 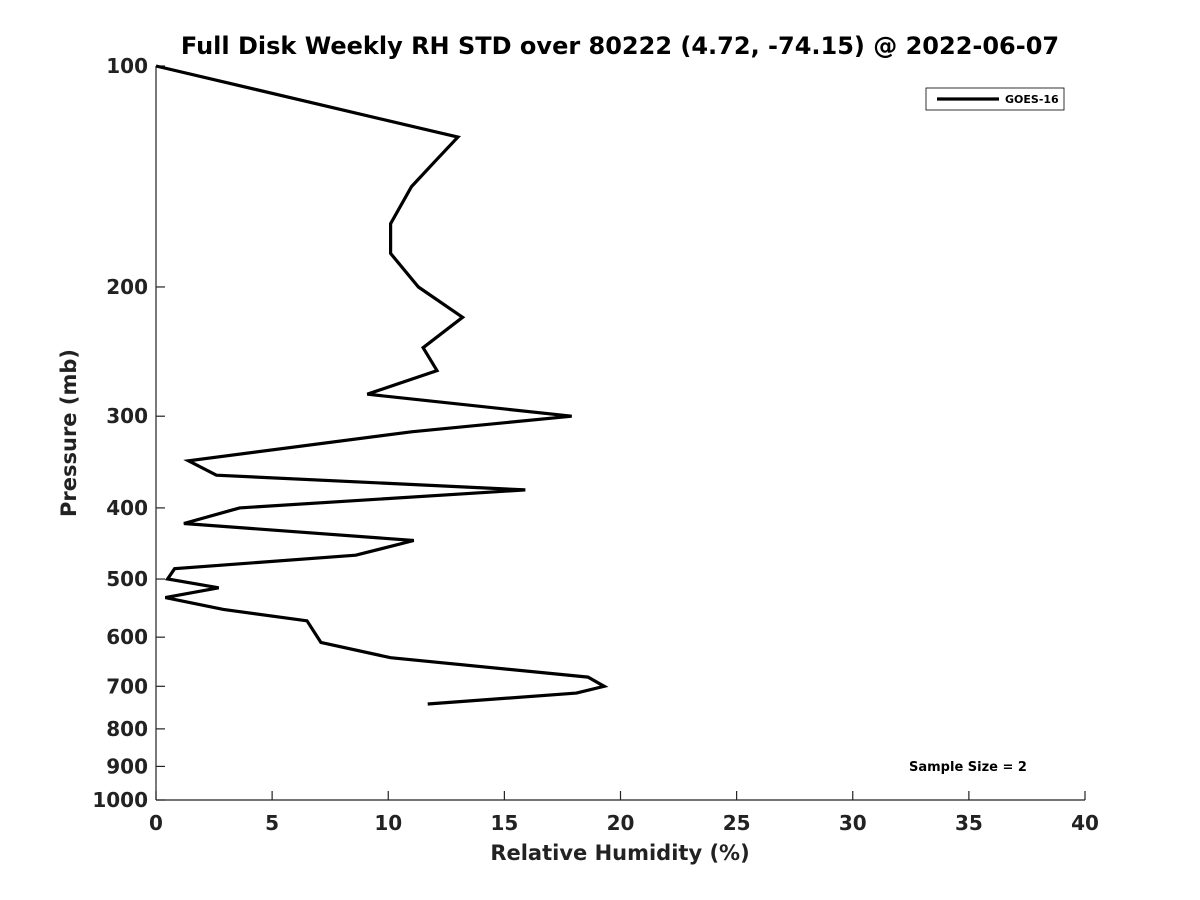 I want to click on x-tick-label-10: 10, so click(x=388, y=823).